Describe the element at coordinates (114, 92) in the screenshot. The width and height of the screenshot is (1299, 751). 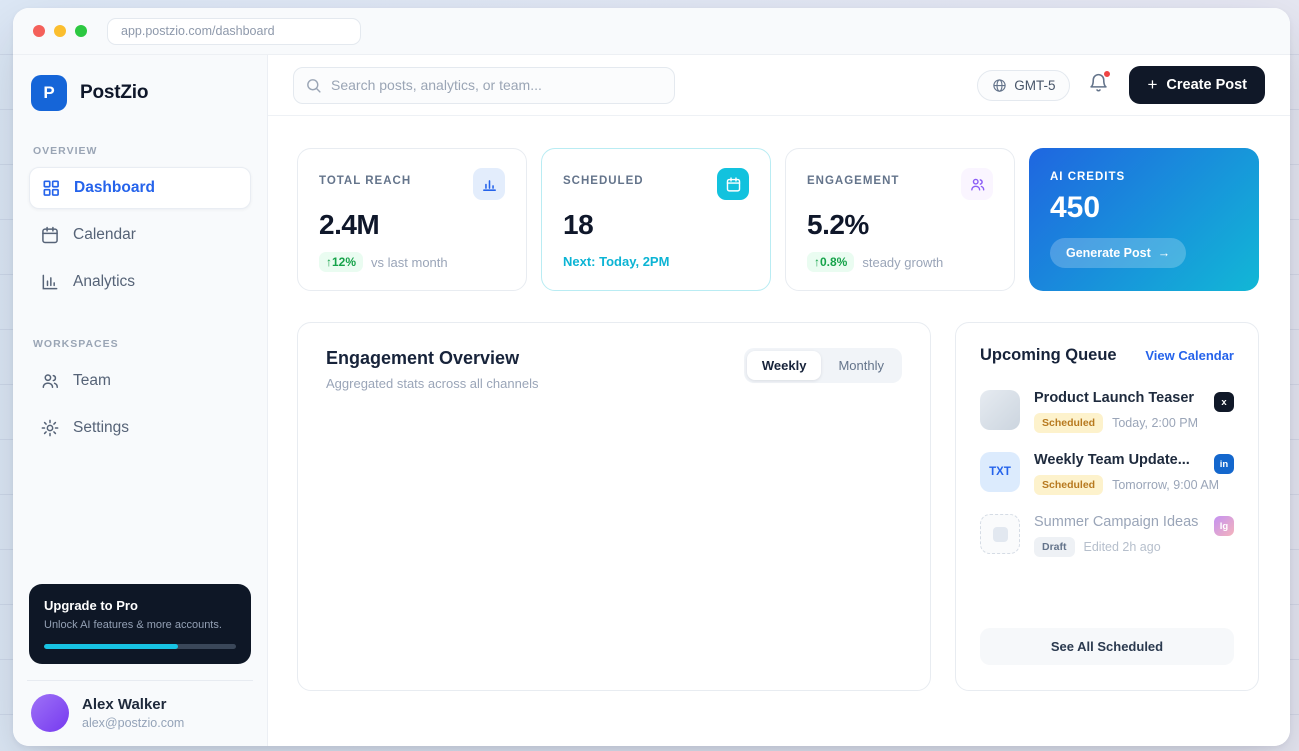
I see `brand-name: PostZio` at that location.